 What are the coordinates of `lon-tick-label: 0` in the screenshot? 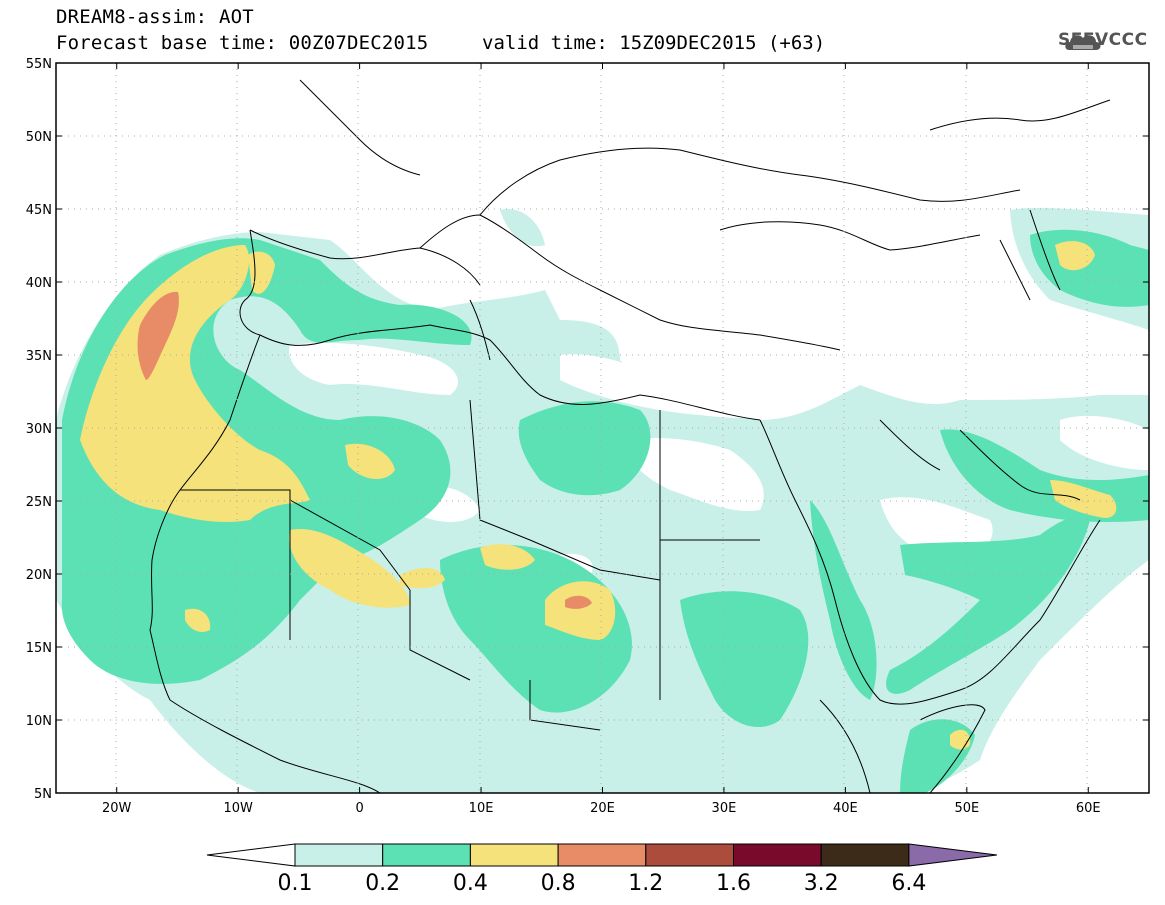 It's located at (359, 808).